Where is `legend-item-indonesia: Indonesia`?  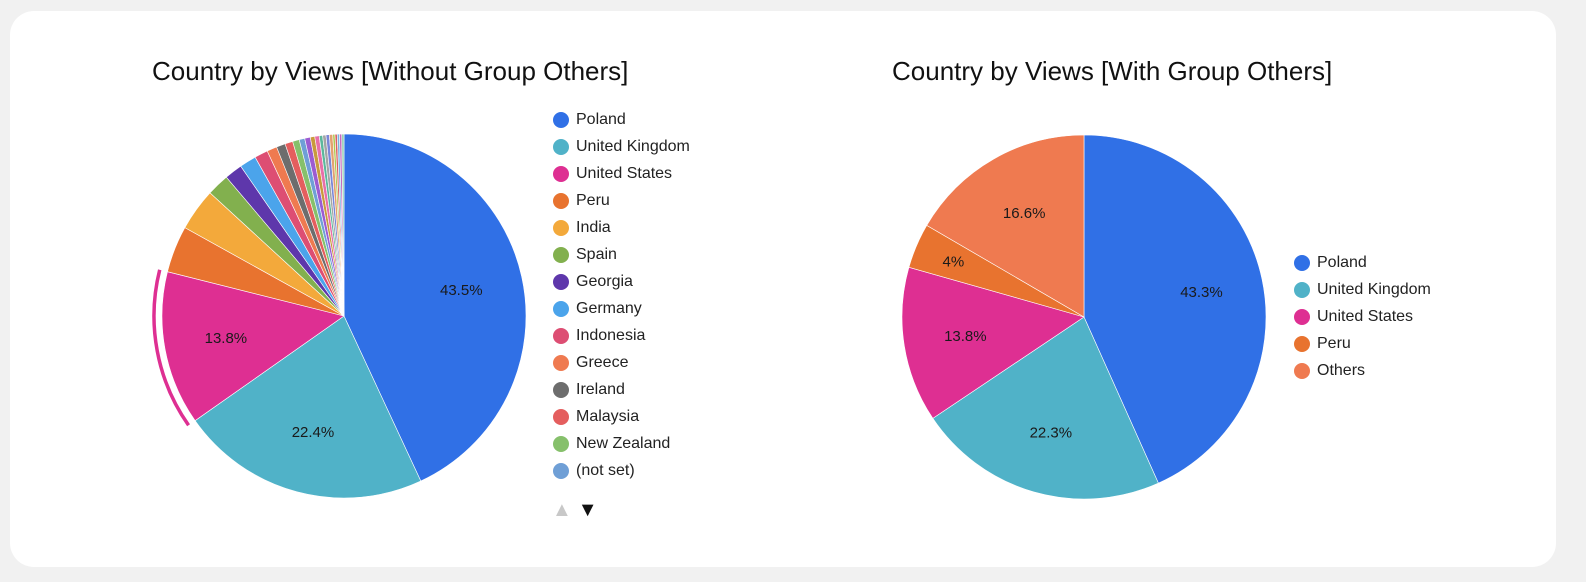 legend-item-indonesia: Indonesia is located at coordinates (621, 335).